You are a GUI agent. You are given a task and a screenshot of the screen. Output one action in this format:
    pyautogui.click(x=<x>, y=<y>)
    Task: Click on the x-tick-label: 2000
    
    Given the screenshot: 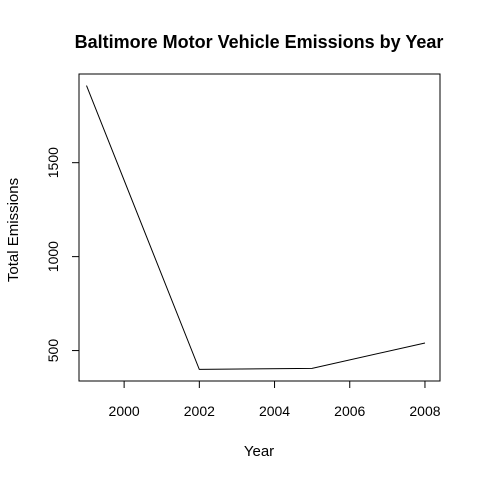 What is the action you would take?
    pyautogui.click(x=124, y=411)
    